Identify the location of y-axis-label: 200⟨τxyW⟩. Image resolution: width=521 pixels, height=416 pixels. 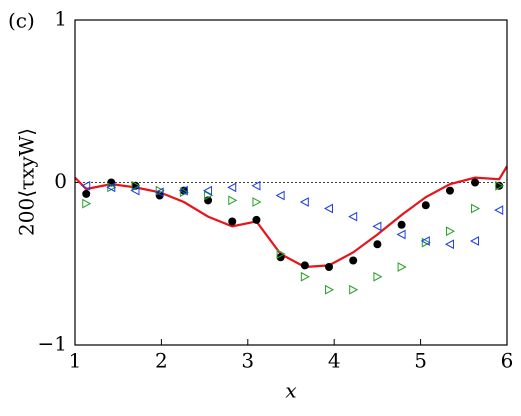
(27, 182).